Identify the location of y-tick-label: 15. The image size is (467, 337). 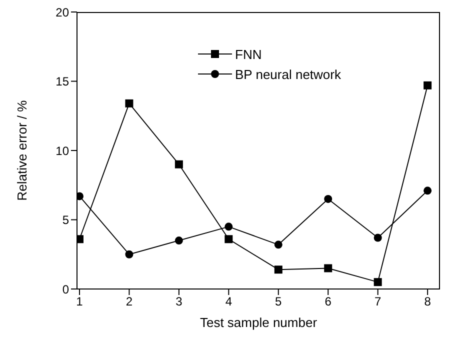
(63, 81).